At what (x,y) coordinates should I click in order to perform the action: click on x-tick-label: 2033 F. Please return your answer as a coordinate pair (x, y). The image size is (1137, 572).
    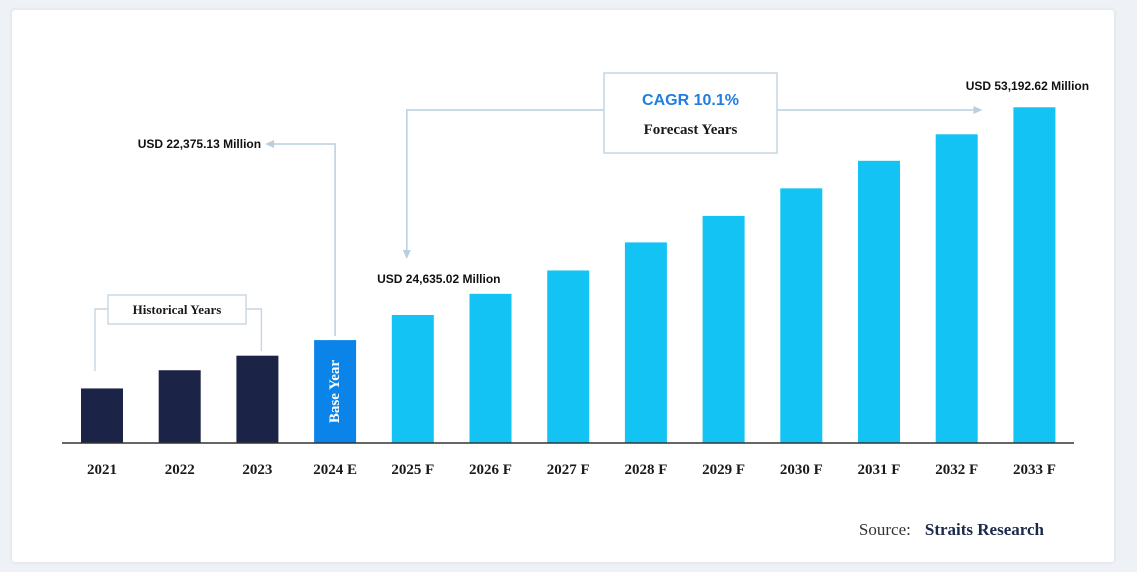
    Looking at the image, I should click on (1034, 470).